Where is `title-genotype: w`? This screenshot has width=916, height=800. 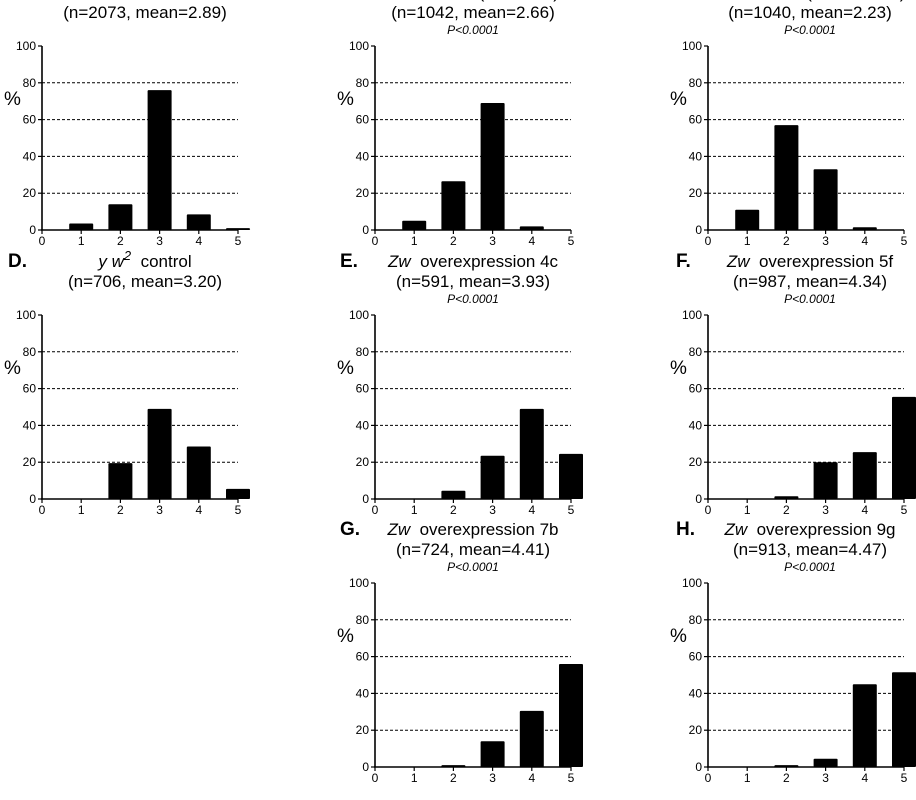 title-genotype: w is located at coordinates (102, 1).